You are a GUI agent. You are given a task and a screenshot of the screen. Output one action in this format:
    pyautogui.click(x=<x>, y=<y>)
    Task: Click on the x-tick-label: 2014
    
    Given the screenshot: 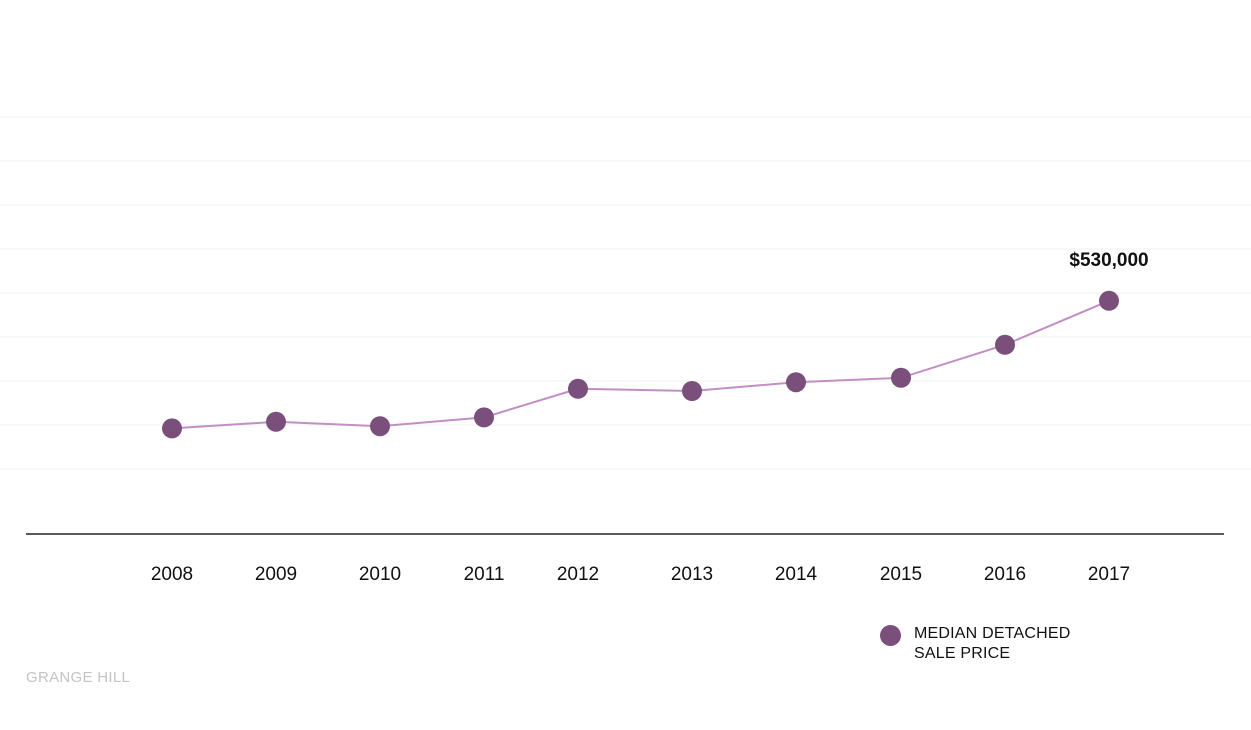 What is the action you would take?
    pyautogui.click(x=796, y=574)
    